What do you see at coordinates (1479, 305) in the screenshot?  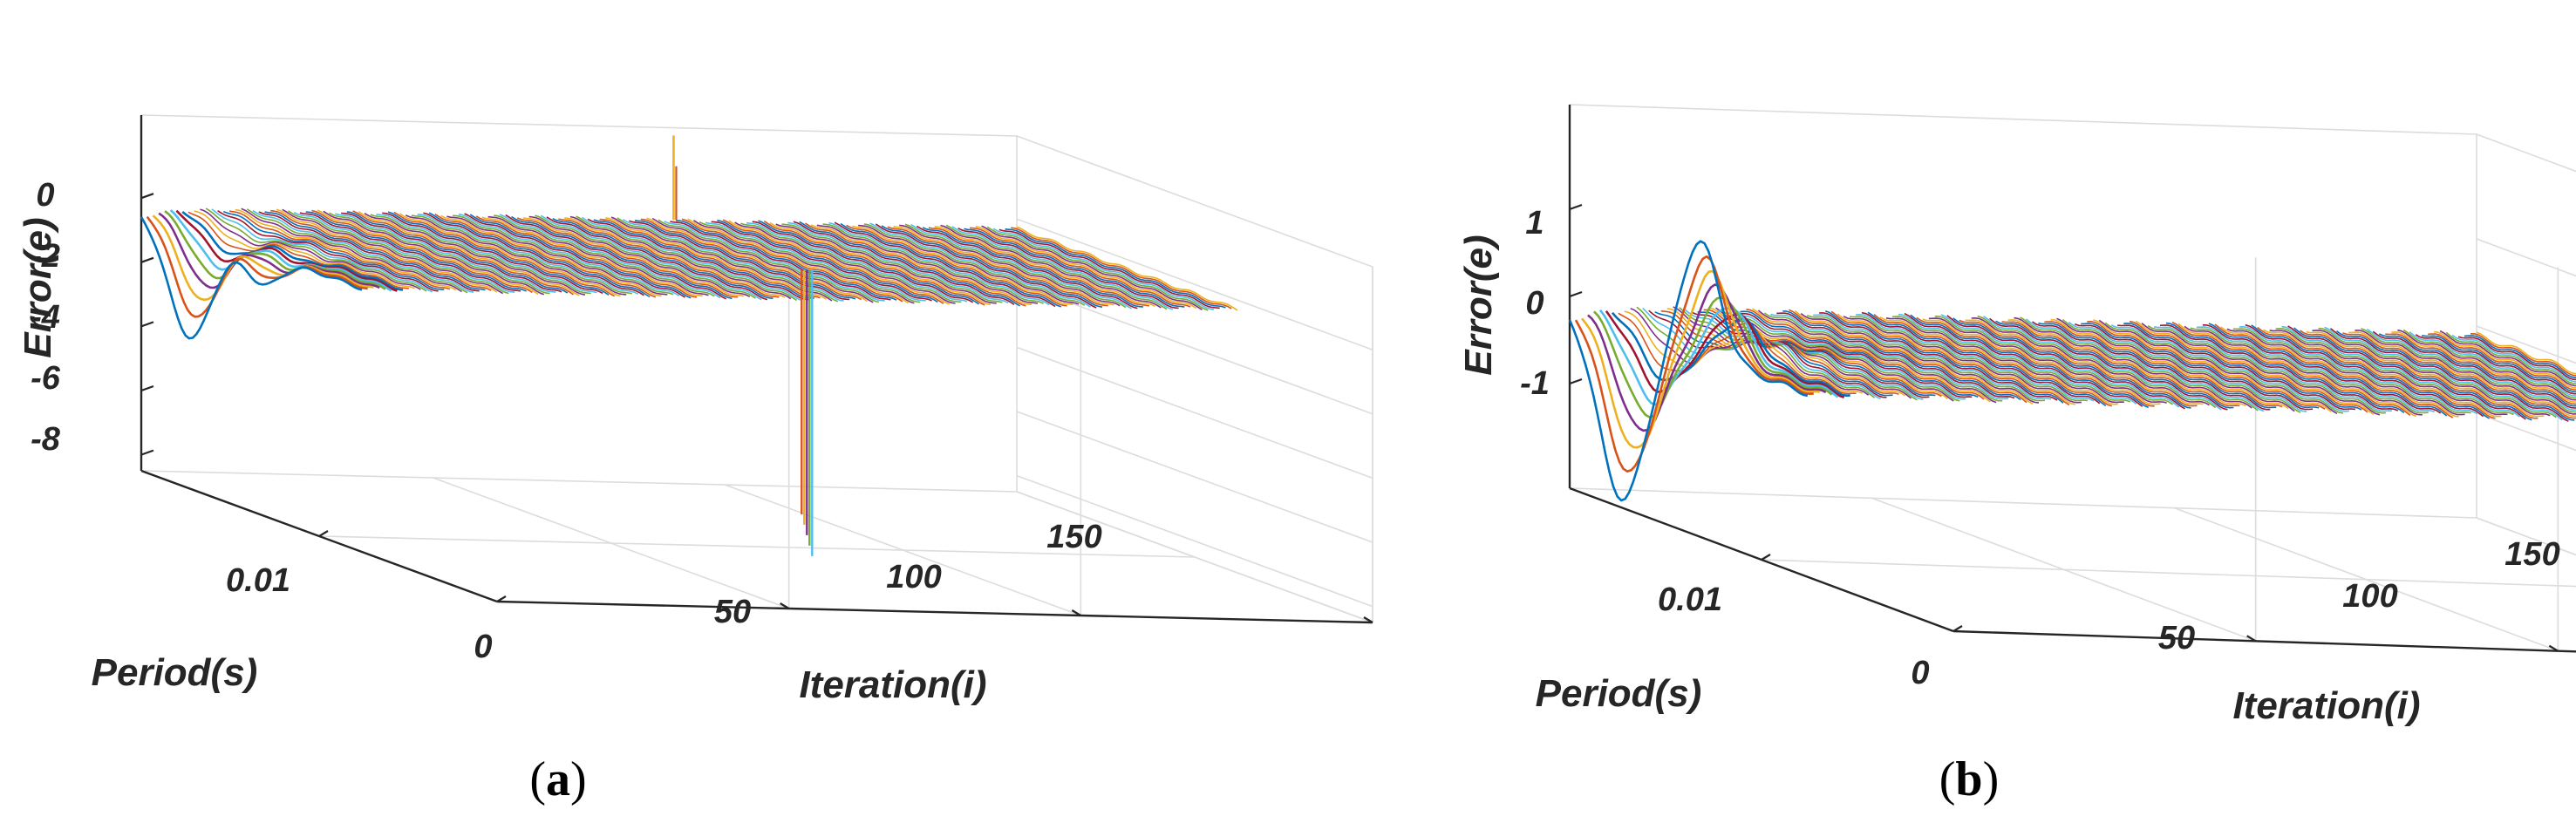 I see `z-axis-label: Error(e)` at bounding box center [1479, 305].